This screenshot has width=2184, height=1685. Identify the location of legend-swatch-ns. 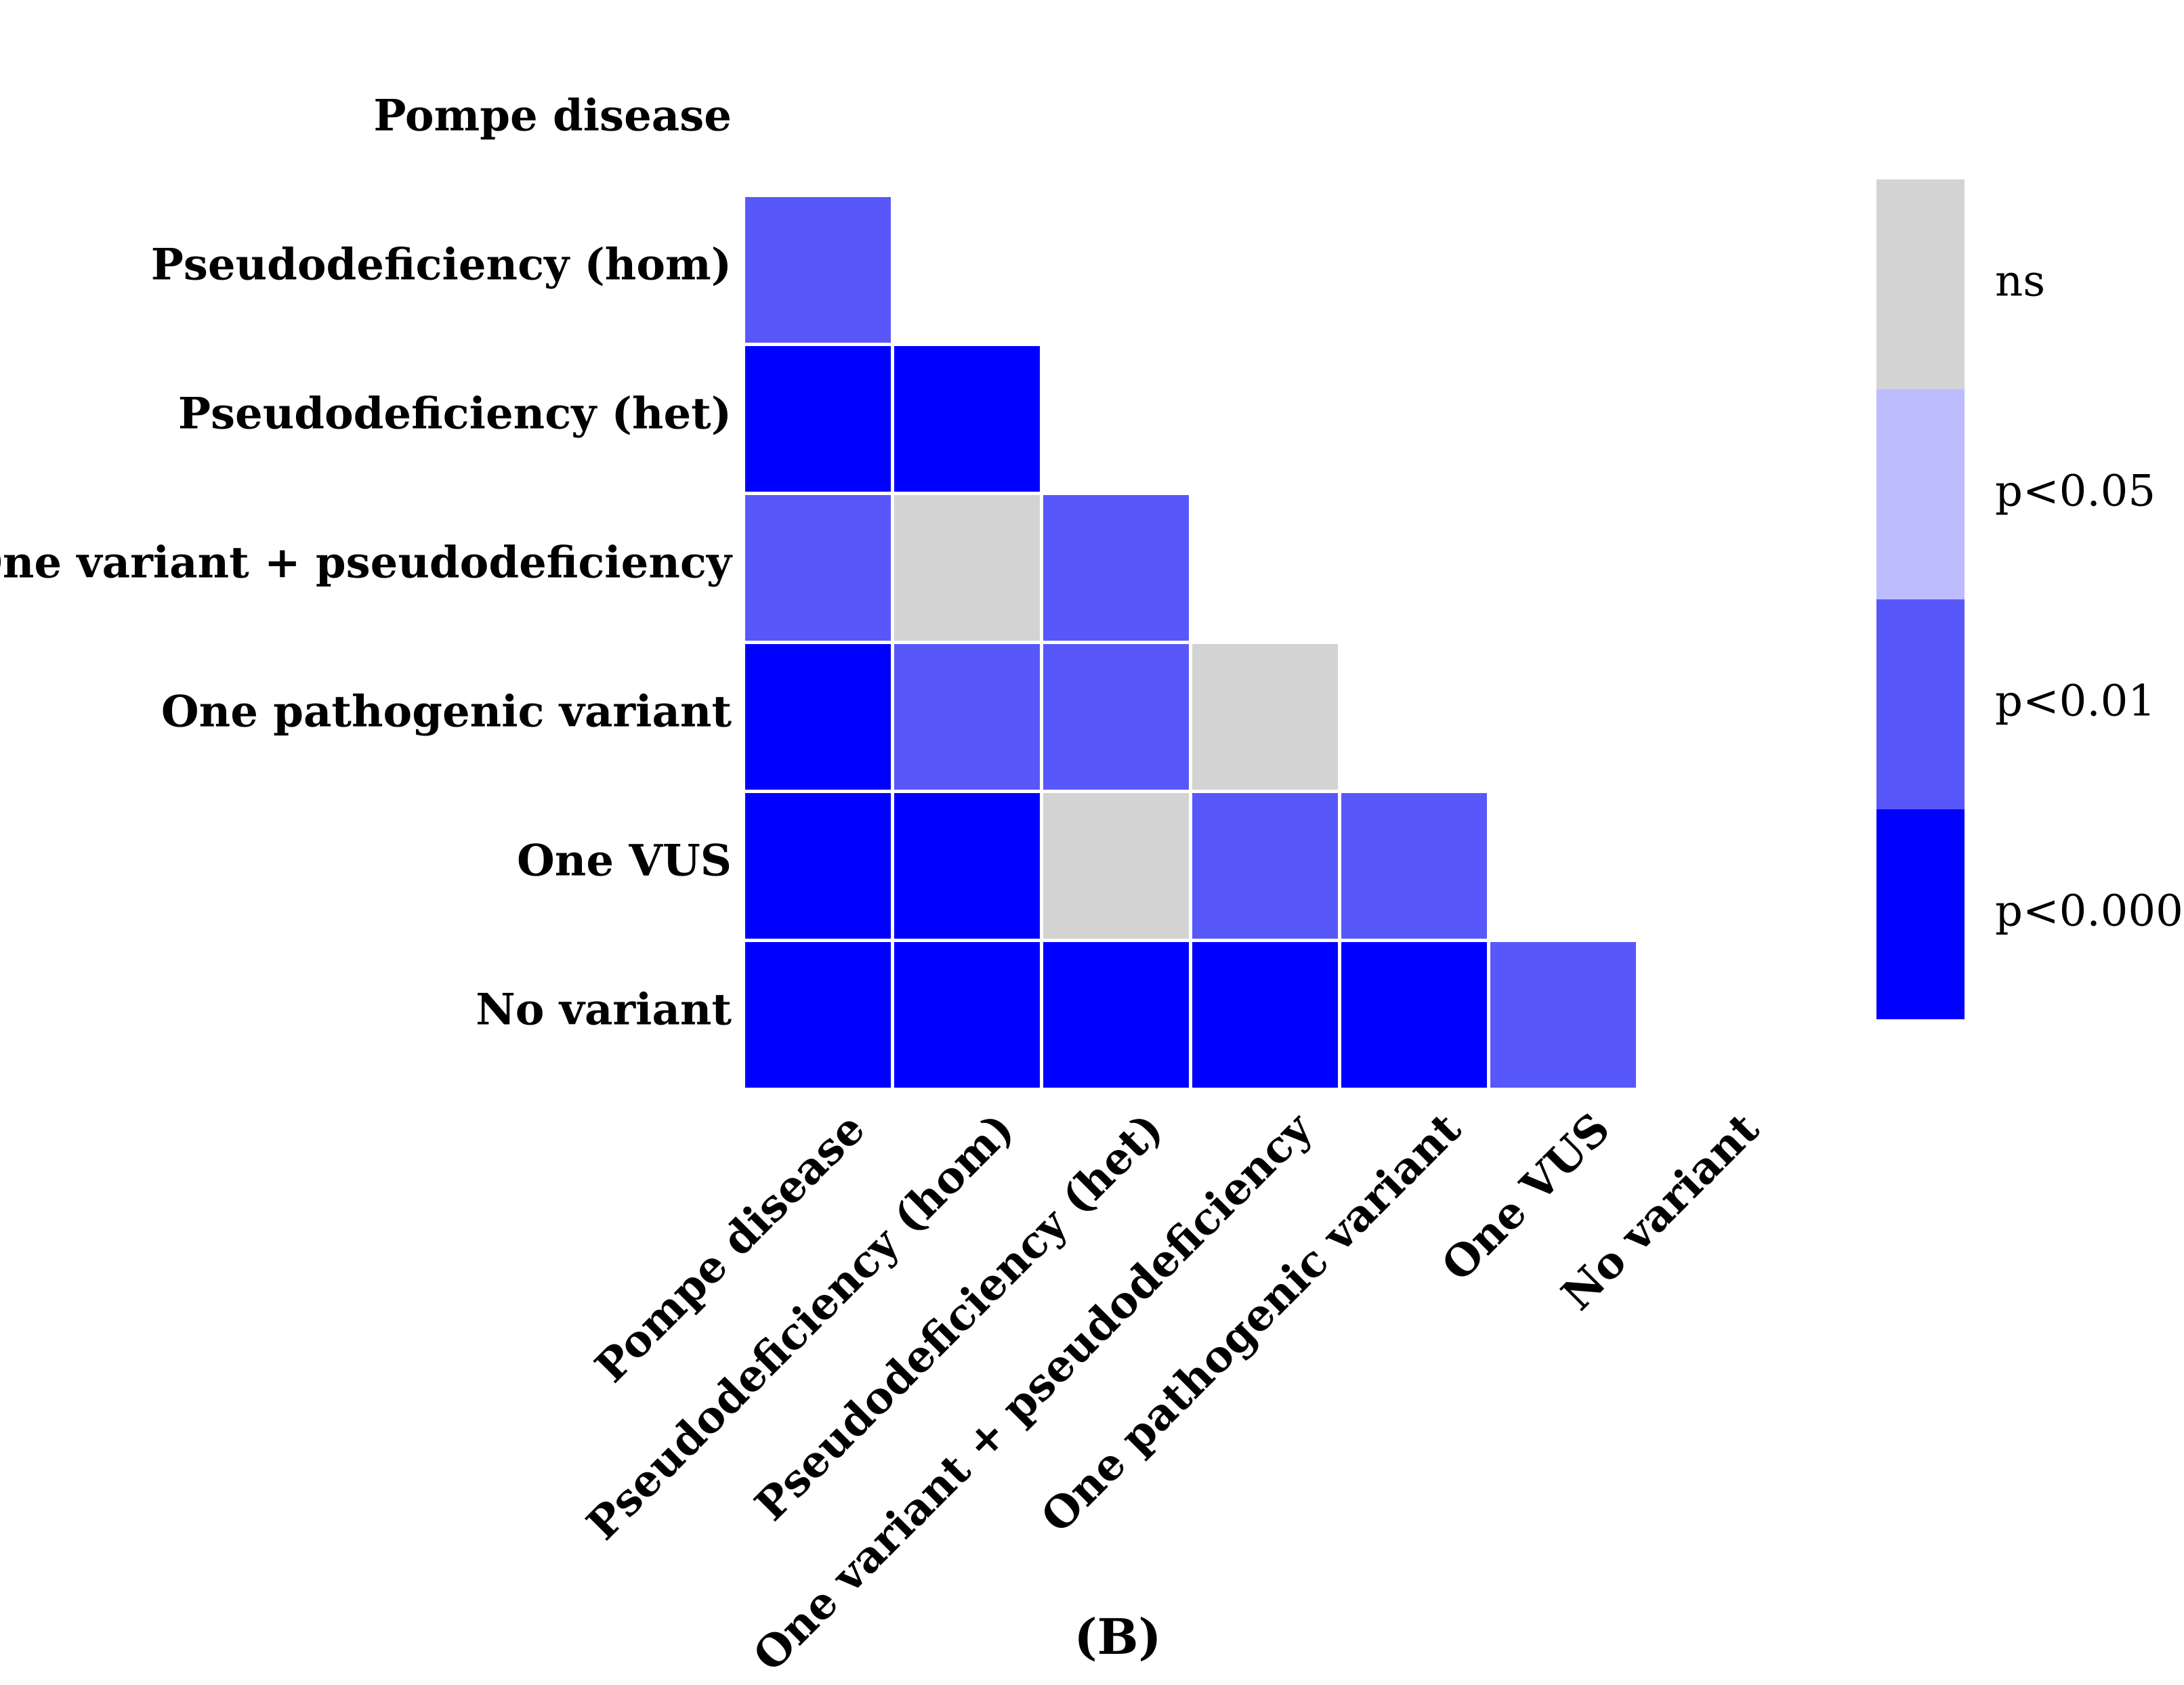
(1920, 284).